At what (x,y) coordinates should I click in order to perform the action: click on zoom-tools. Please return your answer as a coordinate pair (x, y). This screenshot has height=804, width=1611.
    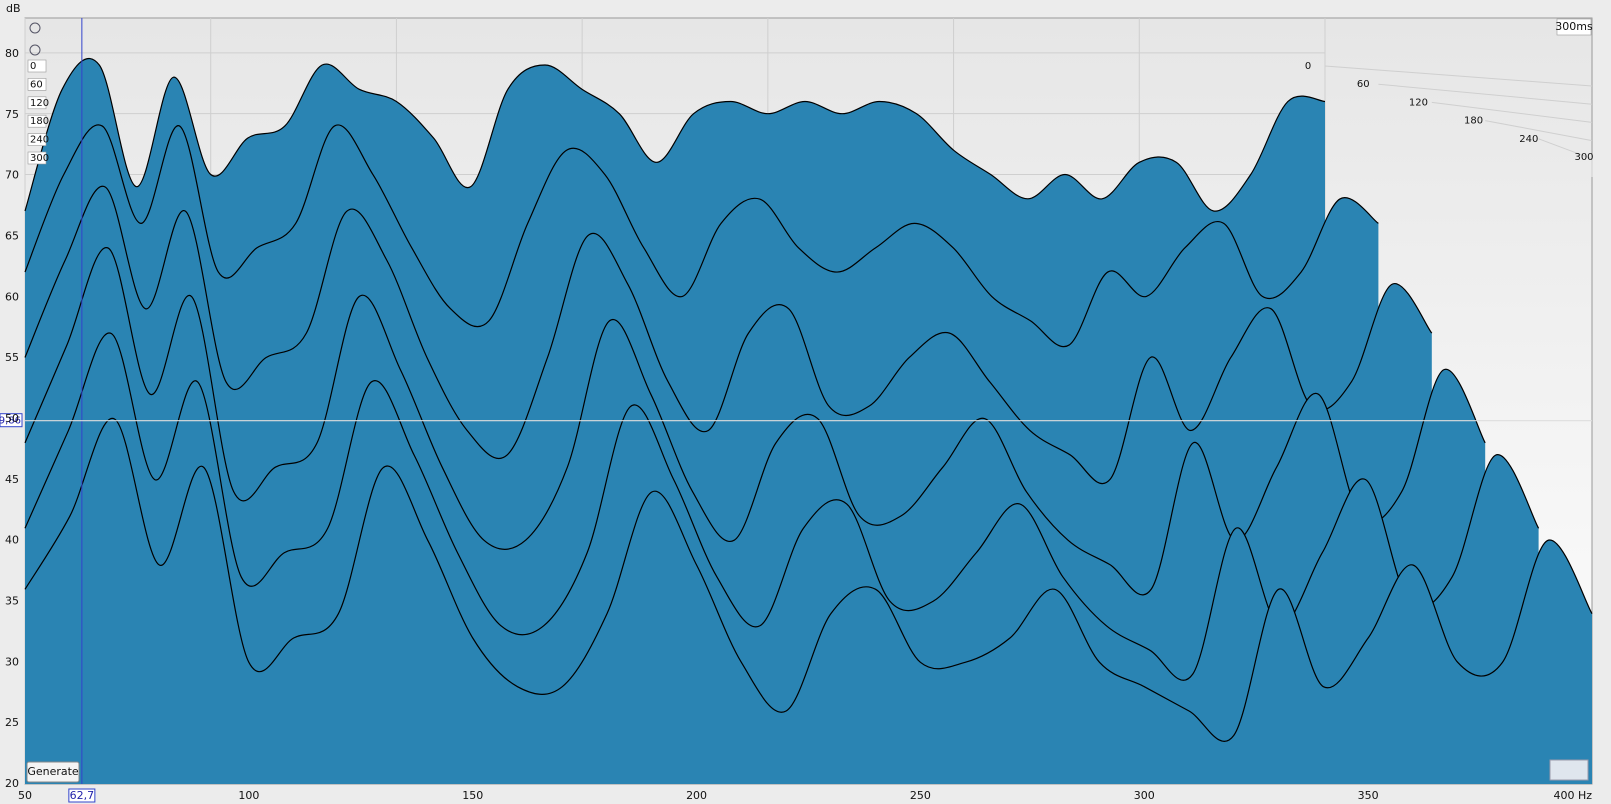
    Looking at the image, I should click on (1569, 770).